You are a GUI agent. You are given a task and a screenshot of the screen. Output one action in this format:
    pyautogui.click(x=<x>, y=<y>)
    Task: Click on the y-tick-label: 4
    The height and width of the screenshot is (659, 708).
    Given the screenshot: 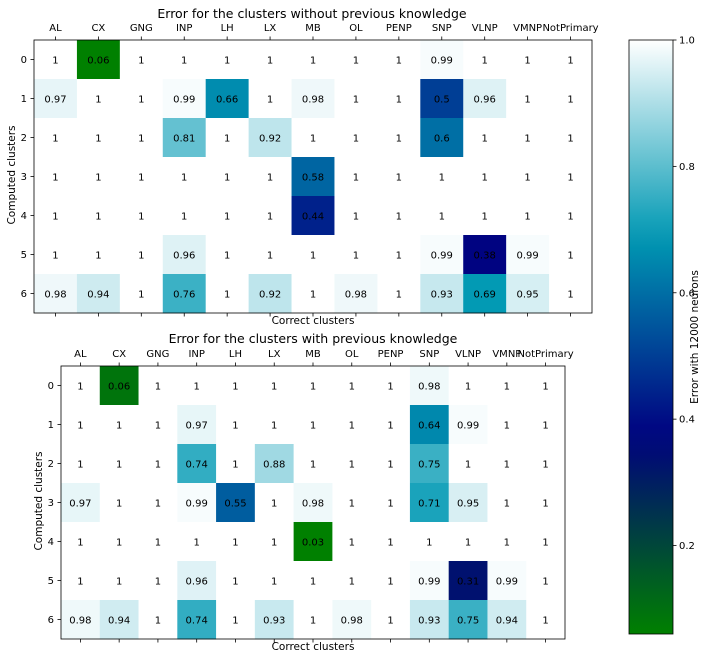 What is the action you would take?
    pyautogui.click(x=51, y=542)
    